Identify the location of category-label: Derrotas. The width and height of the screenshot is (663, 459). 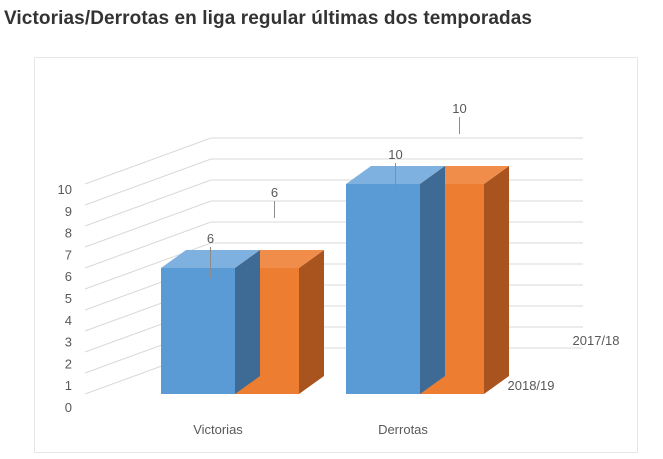
(403, 429).